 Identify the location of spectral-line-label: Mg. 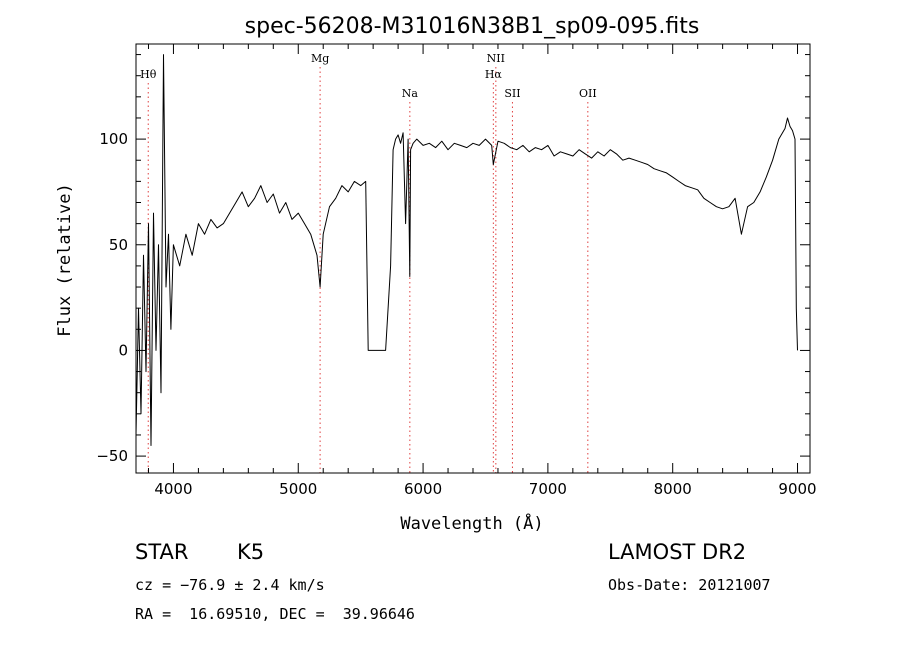
(320, 58).